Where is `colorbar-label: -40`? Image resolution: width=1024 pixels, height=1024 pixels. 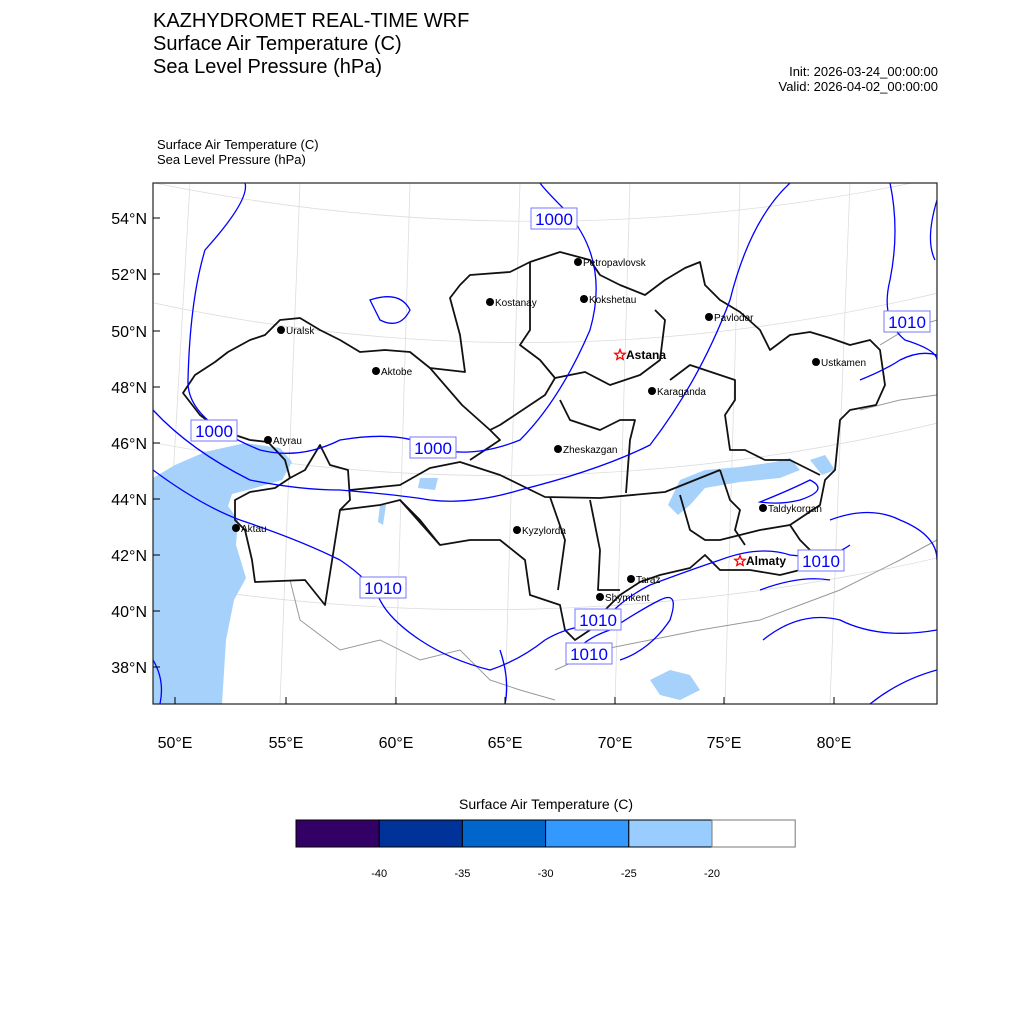 colorbar-label: -40 is located at coordinates (379, 874).